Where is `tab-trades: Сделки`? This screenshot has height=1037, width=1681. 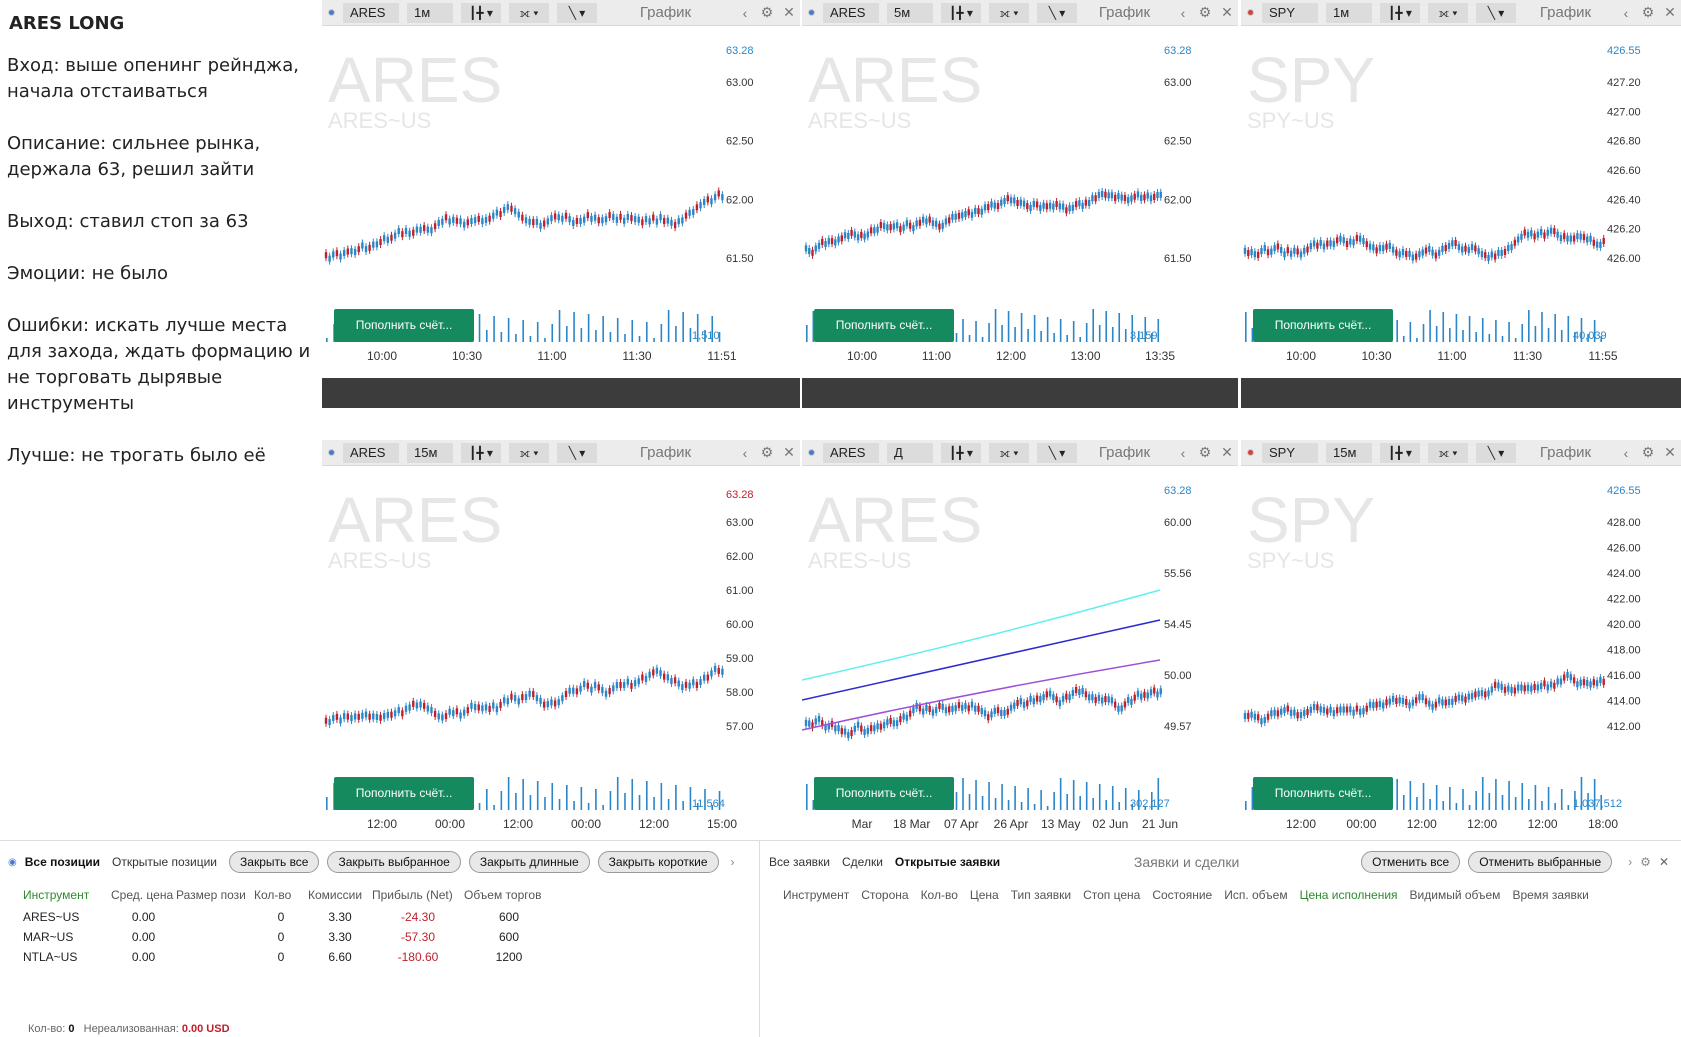
tab-trades: Сделки is located at coordinates (862, 862).